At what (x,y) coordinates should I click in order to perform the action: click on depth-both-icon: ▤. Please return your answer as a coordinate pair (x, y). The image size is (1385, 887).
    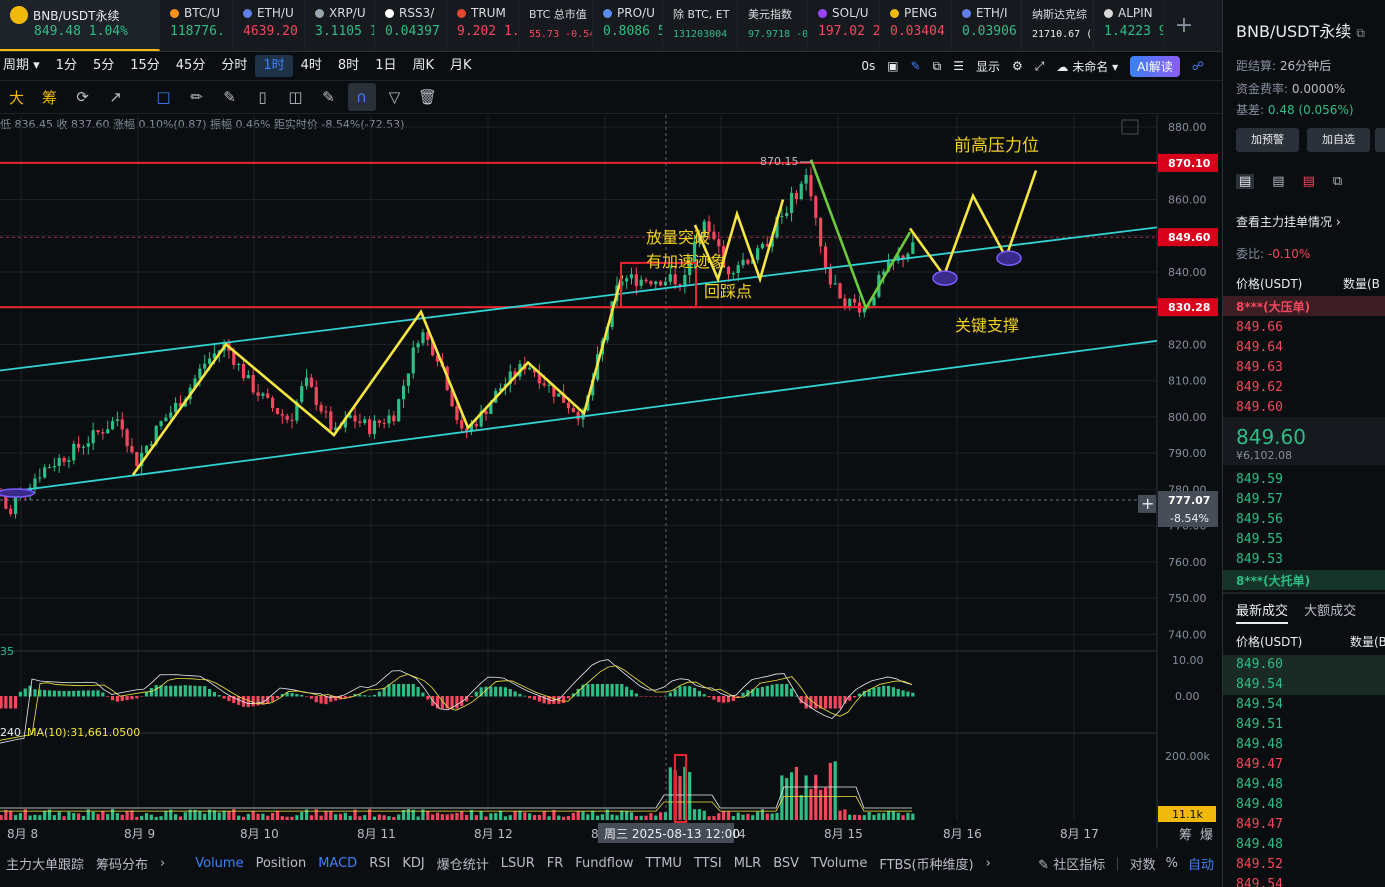
    Looking at the image, I should click on (1245, 181).